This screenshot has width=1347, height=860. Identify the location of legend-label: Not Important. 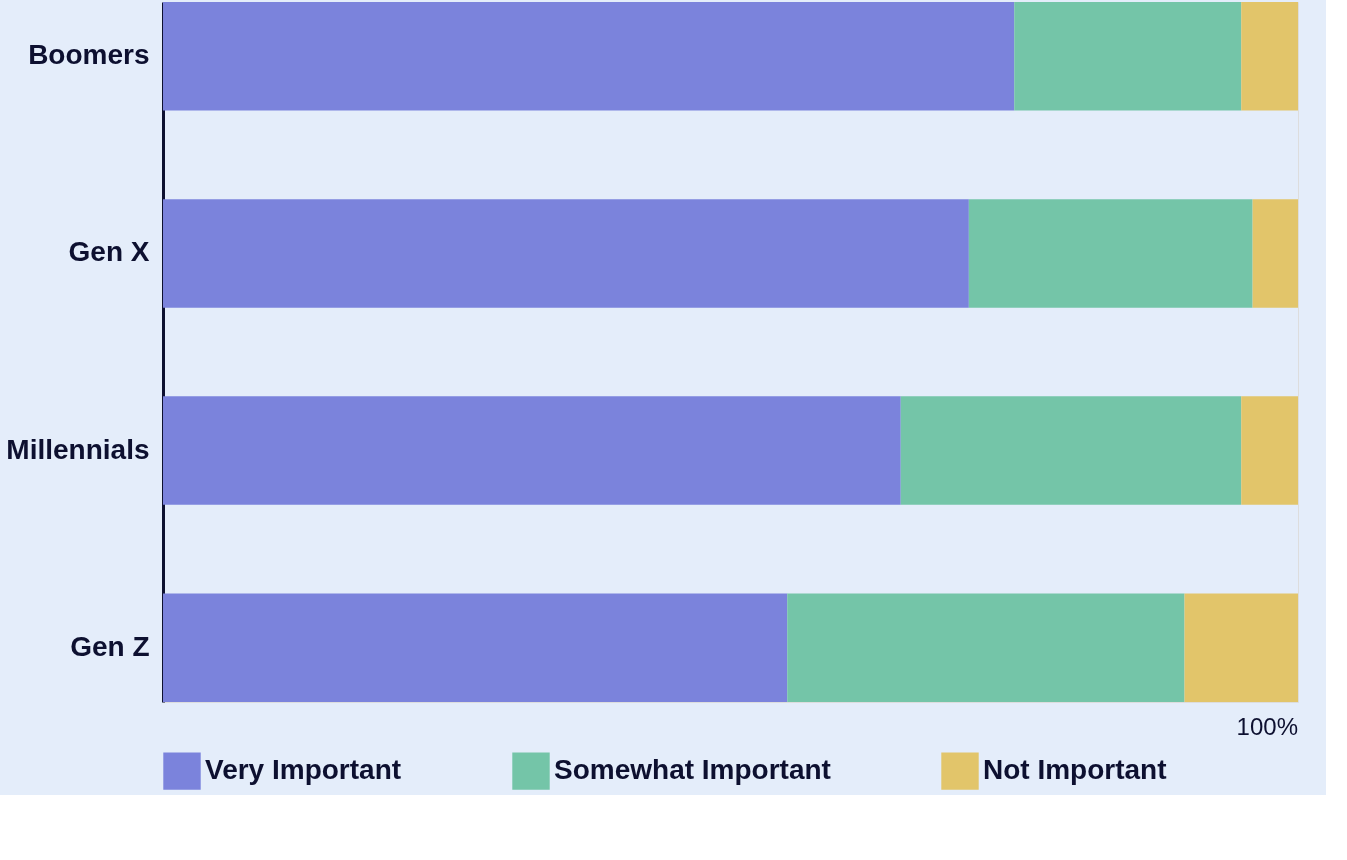
(1075, 770).